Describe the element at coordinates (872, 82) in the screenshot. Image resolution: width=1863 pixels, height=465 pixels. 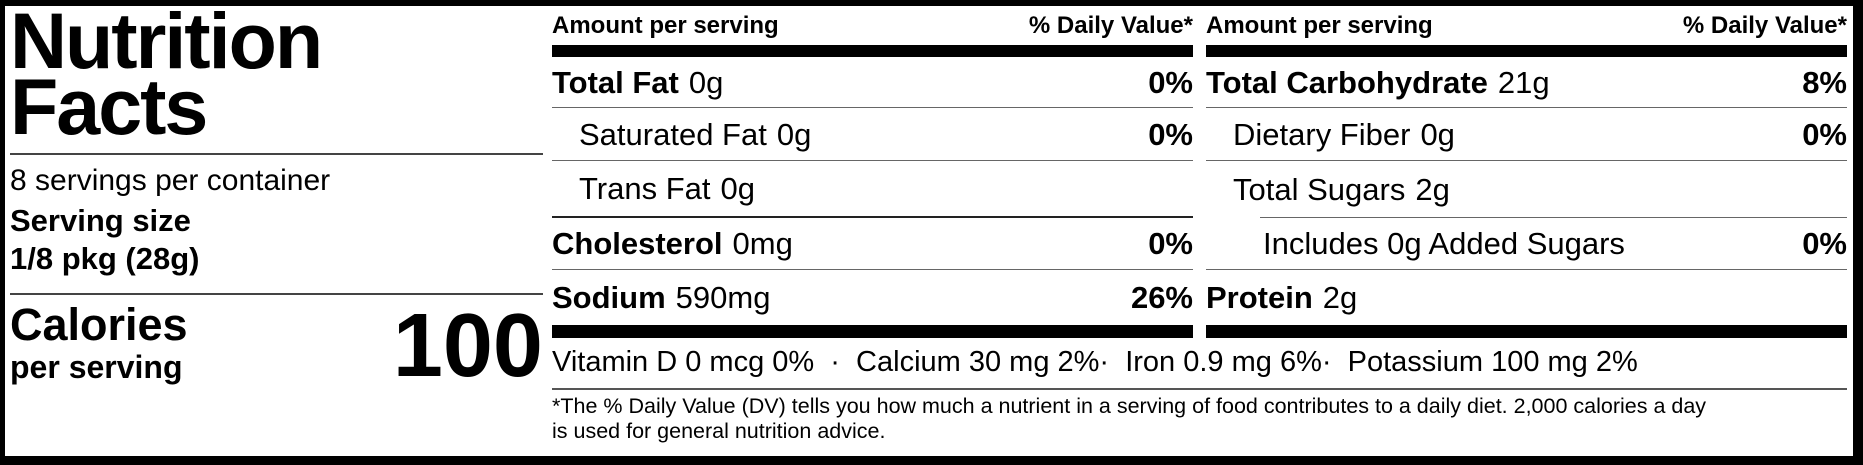
I see `nutrient-row-total-fat: Total Fat 0g 0%` at that location.